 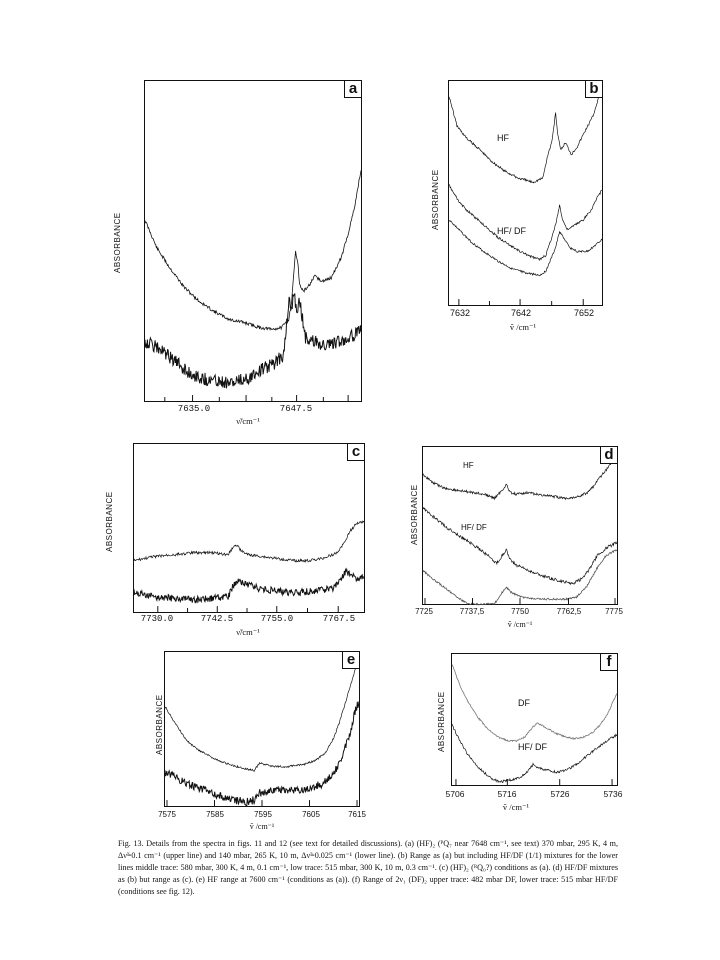 What do you see at coordinates (441, 721) in the screenshot?
I see `panel-f-y-axis-label: ABSORBANCE` at bounding box center [441, 721].